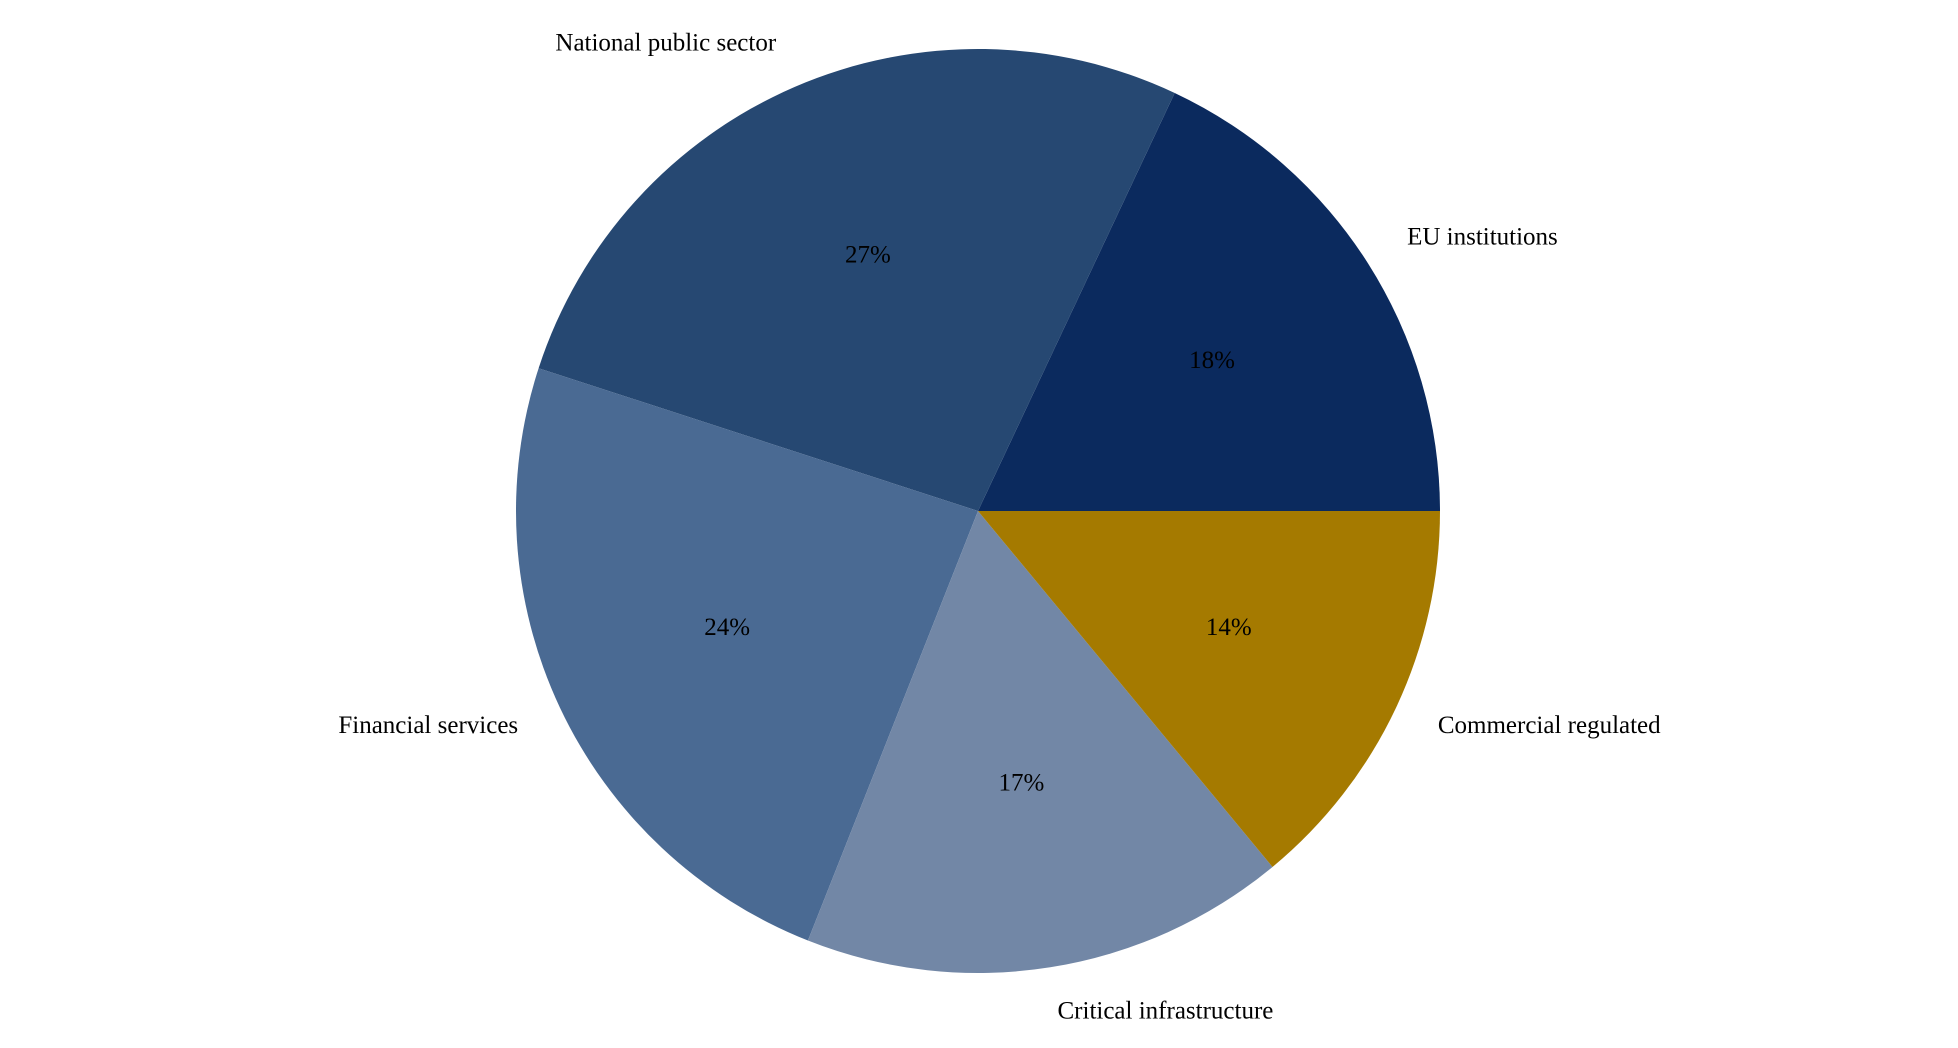  What do you see at coordinates (868, 254) in the screenshot?
I see `value-label: 27%` at bounding box center [868, 254].